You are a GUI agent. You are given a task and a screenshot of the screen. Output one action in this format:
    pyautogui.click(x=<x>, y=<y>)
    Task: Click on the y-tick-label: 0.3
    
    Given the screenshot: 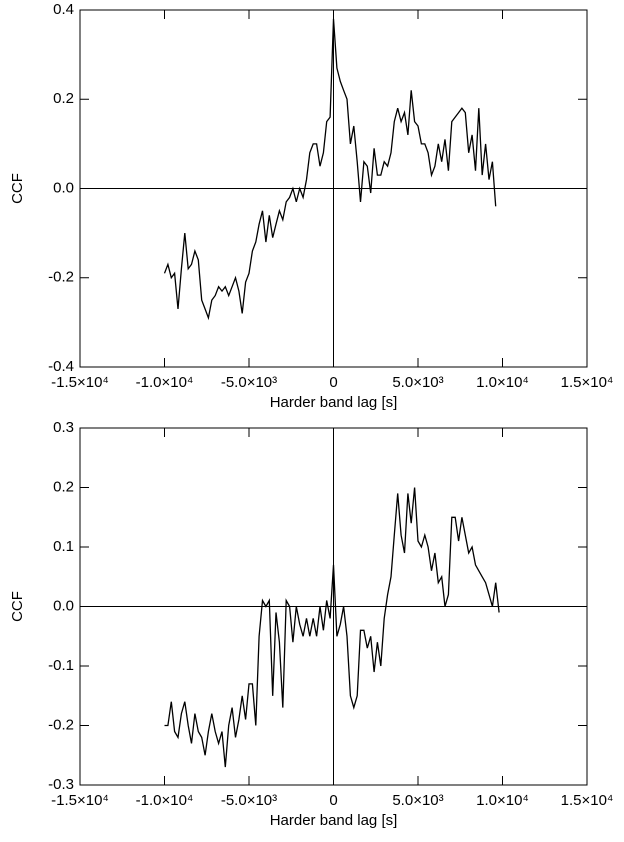 What is the action you would take?
    pyautogui.click(x=63, y=427)
    